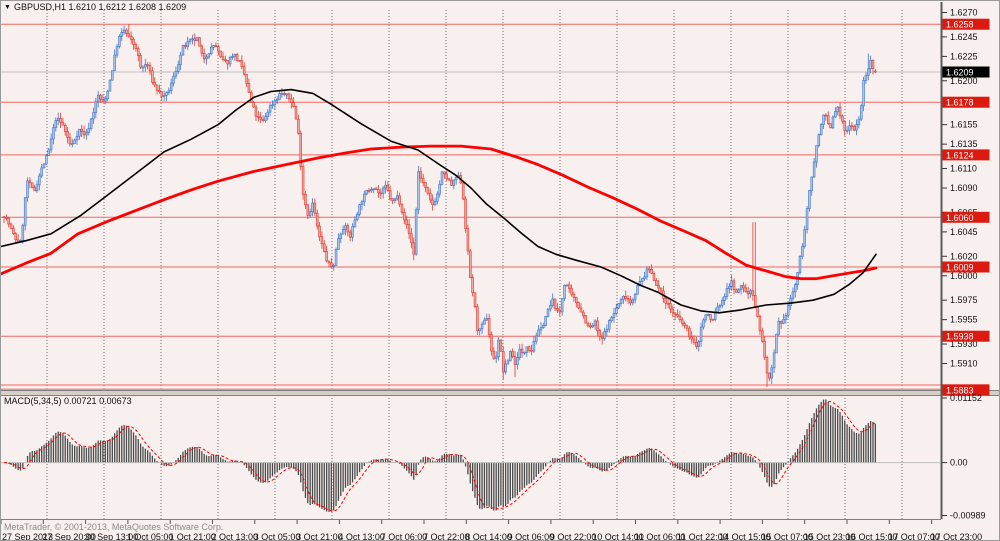  Describe the element at coordinates (964, 457) in the screenshot. I see `macd-axis: 0.01152 0.00 -0.00989` at that location.